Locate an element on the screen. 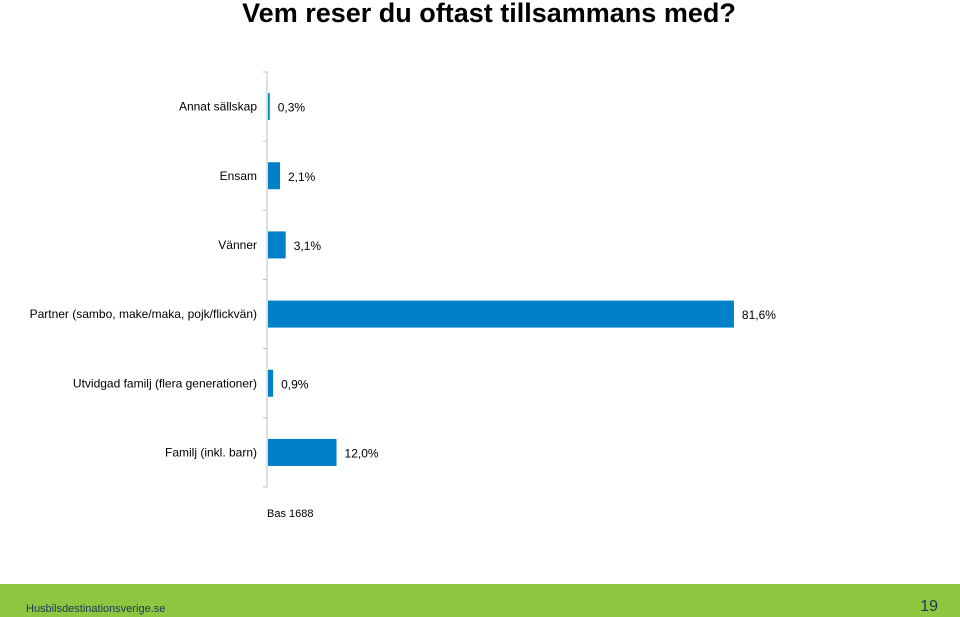 This screenshot has height=617, width=960. base-note: Bas 1688 is located at coordinates (290, 514).